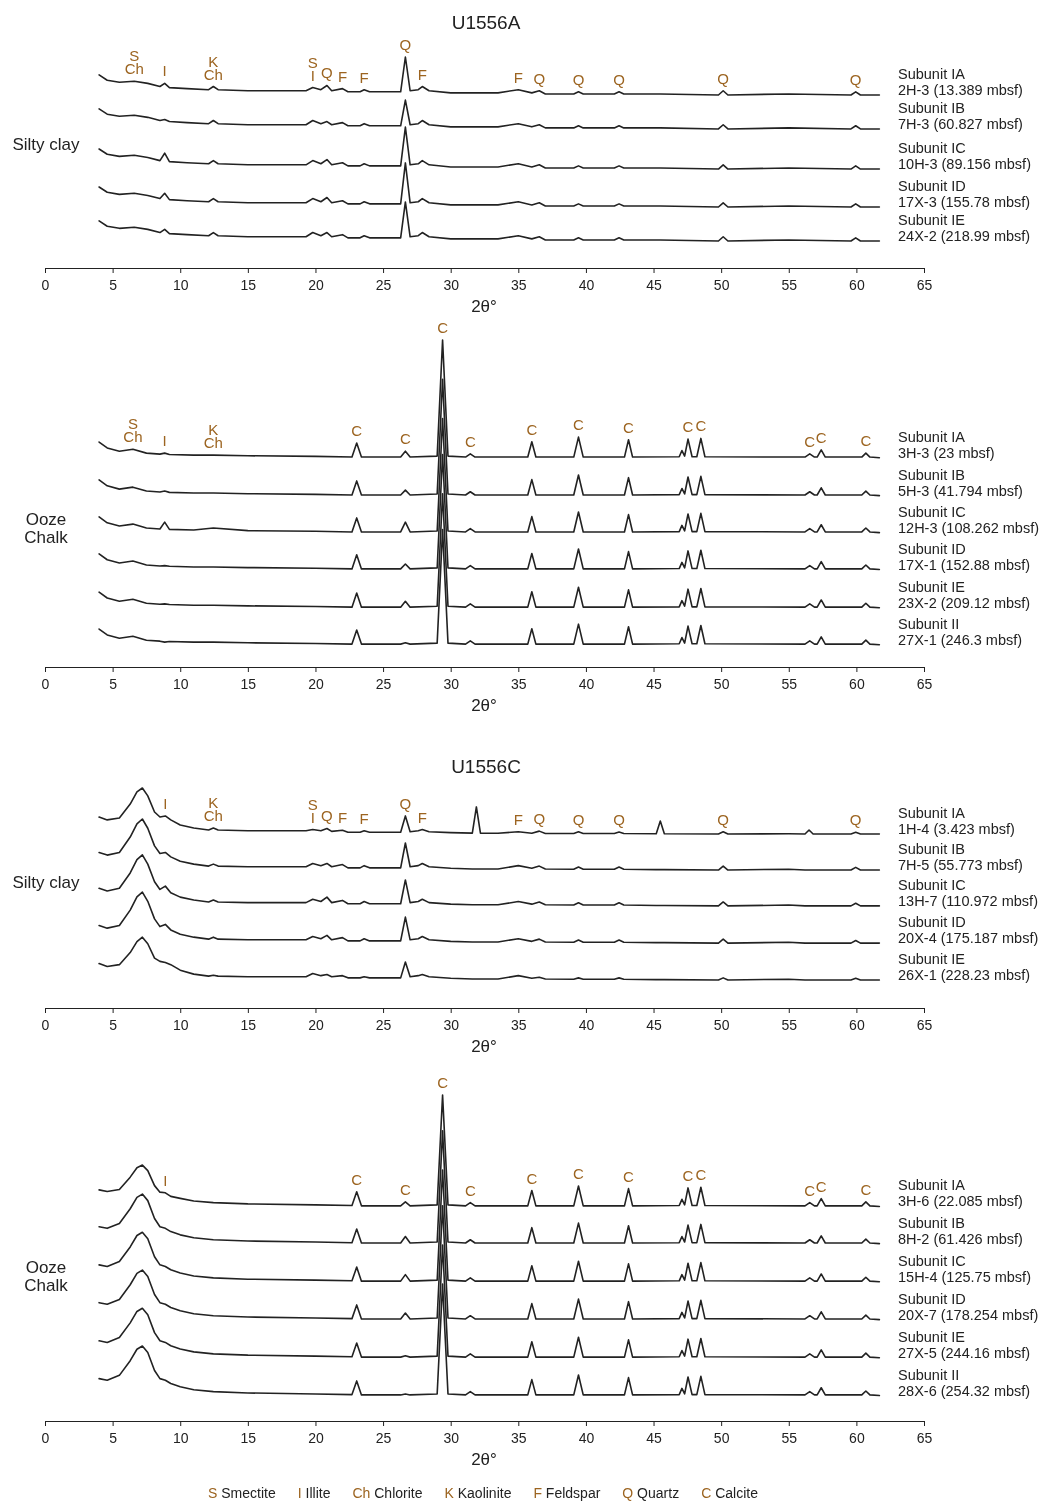 The height and width of the screenshot is (1502, 1051). Describe the element at coordinates (960, 115) in the screenshot. I see `series-label: Subunit IB 7H-3 (60.827 mbsf)` at that location.